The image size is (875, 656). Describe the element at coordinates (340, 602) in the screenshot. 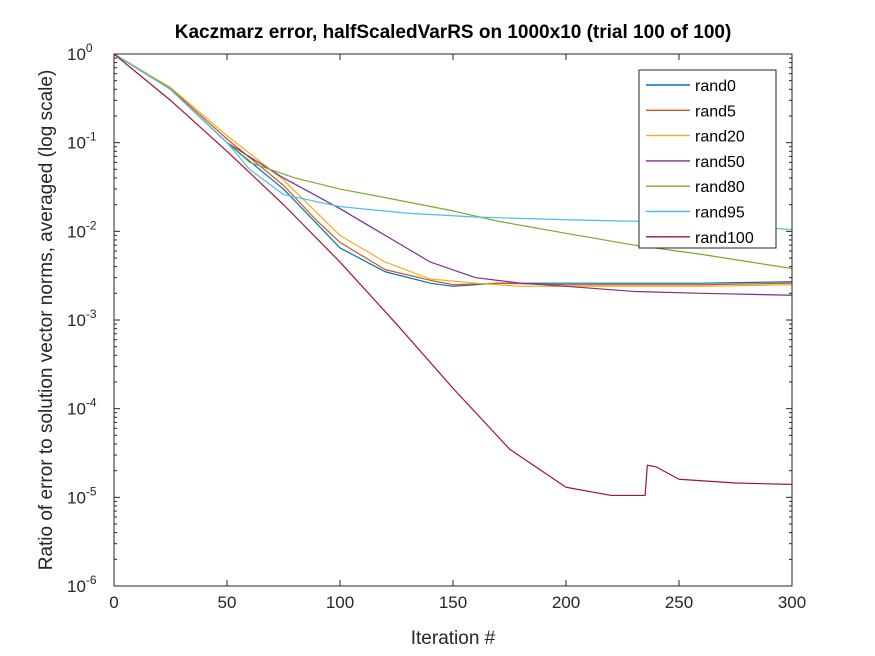

I see `x-tick-label: 100` at that location.